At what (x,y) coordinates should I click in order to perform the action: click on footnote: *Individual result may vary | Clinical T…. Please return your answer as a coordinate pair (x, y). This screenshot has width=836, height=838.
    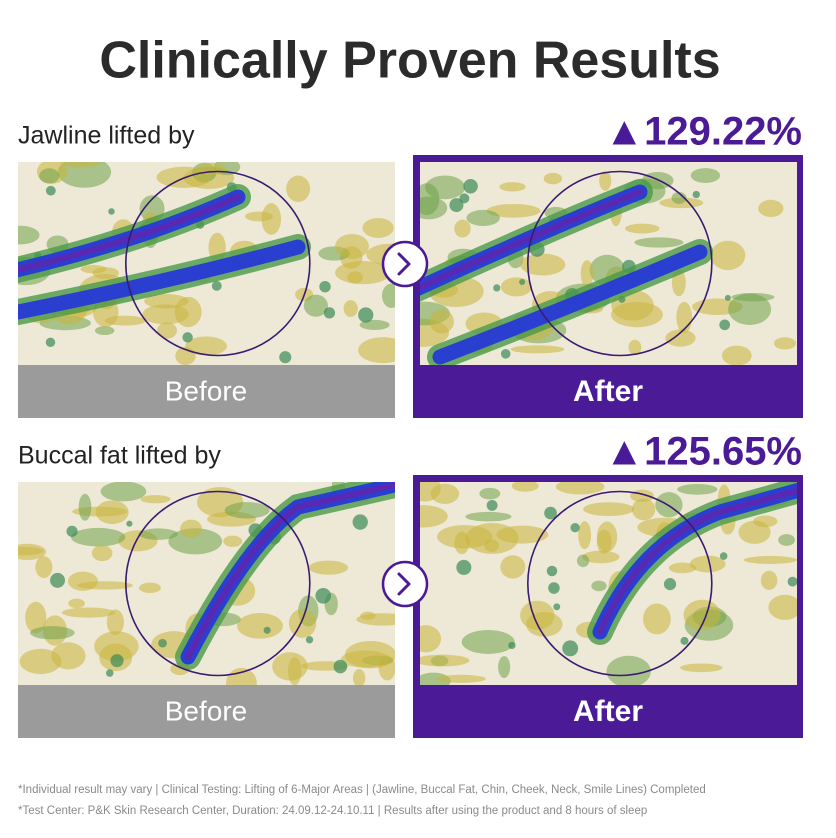
    Looking at the image, I should click on (362, 790).